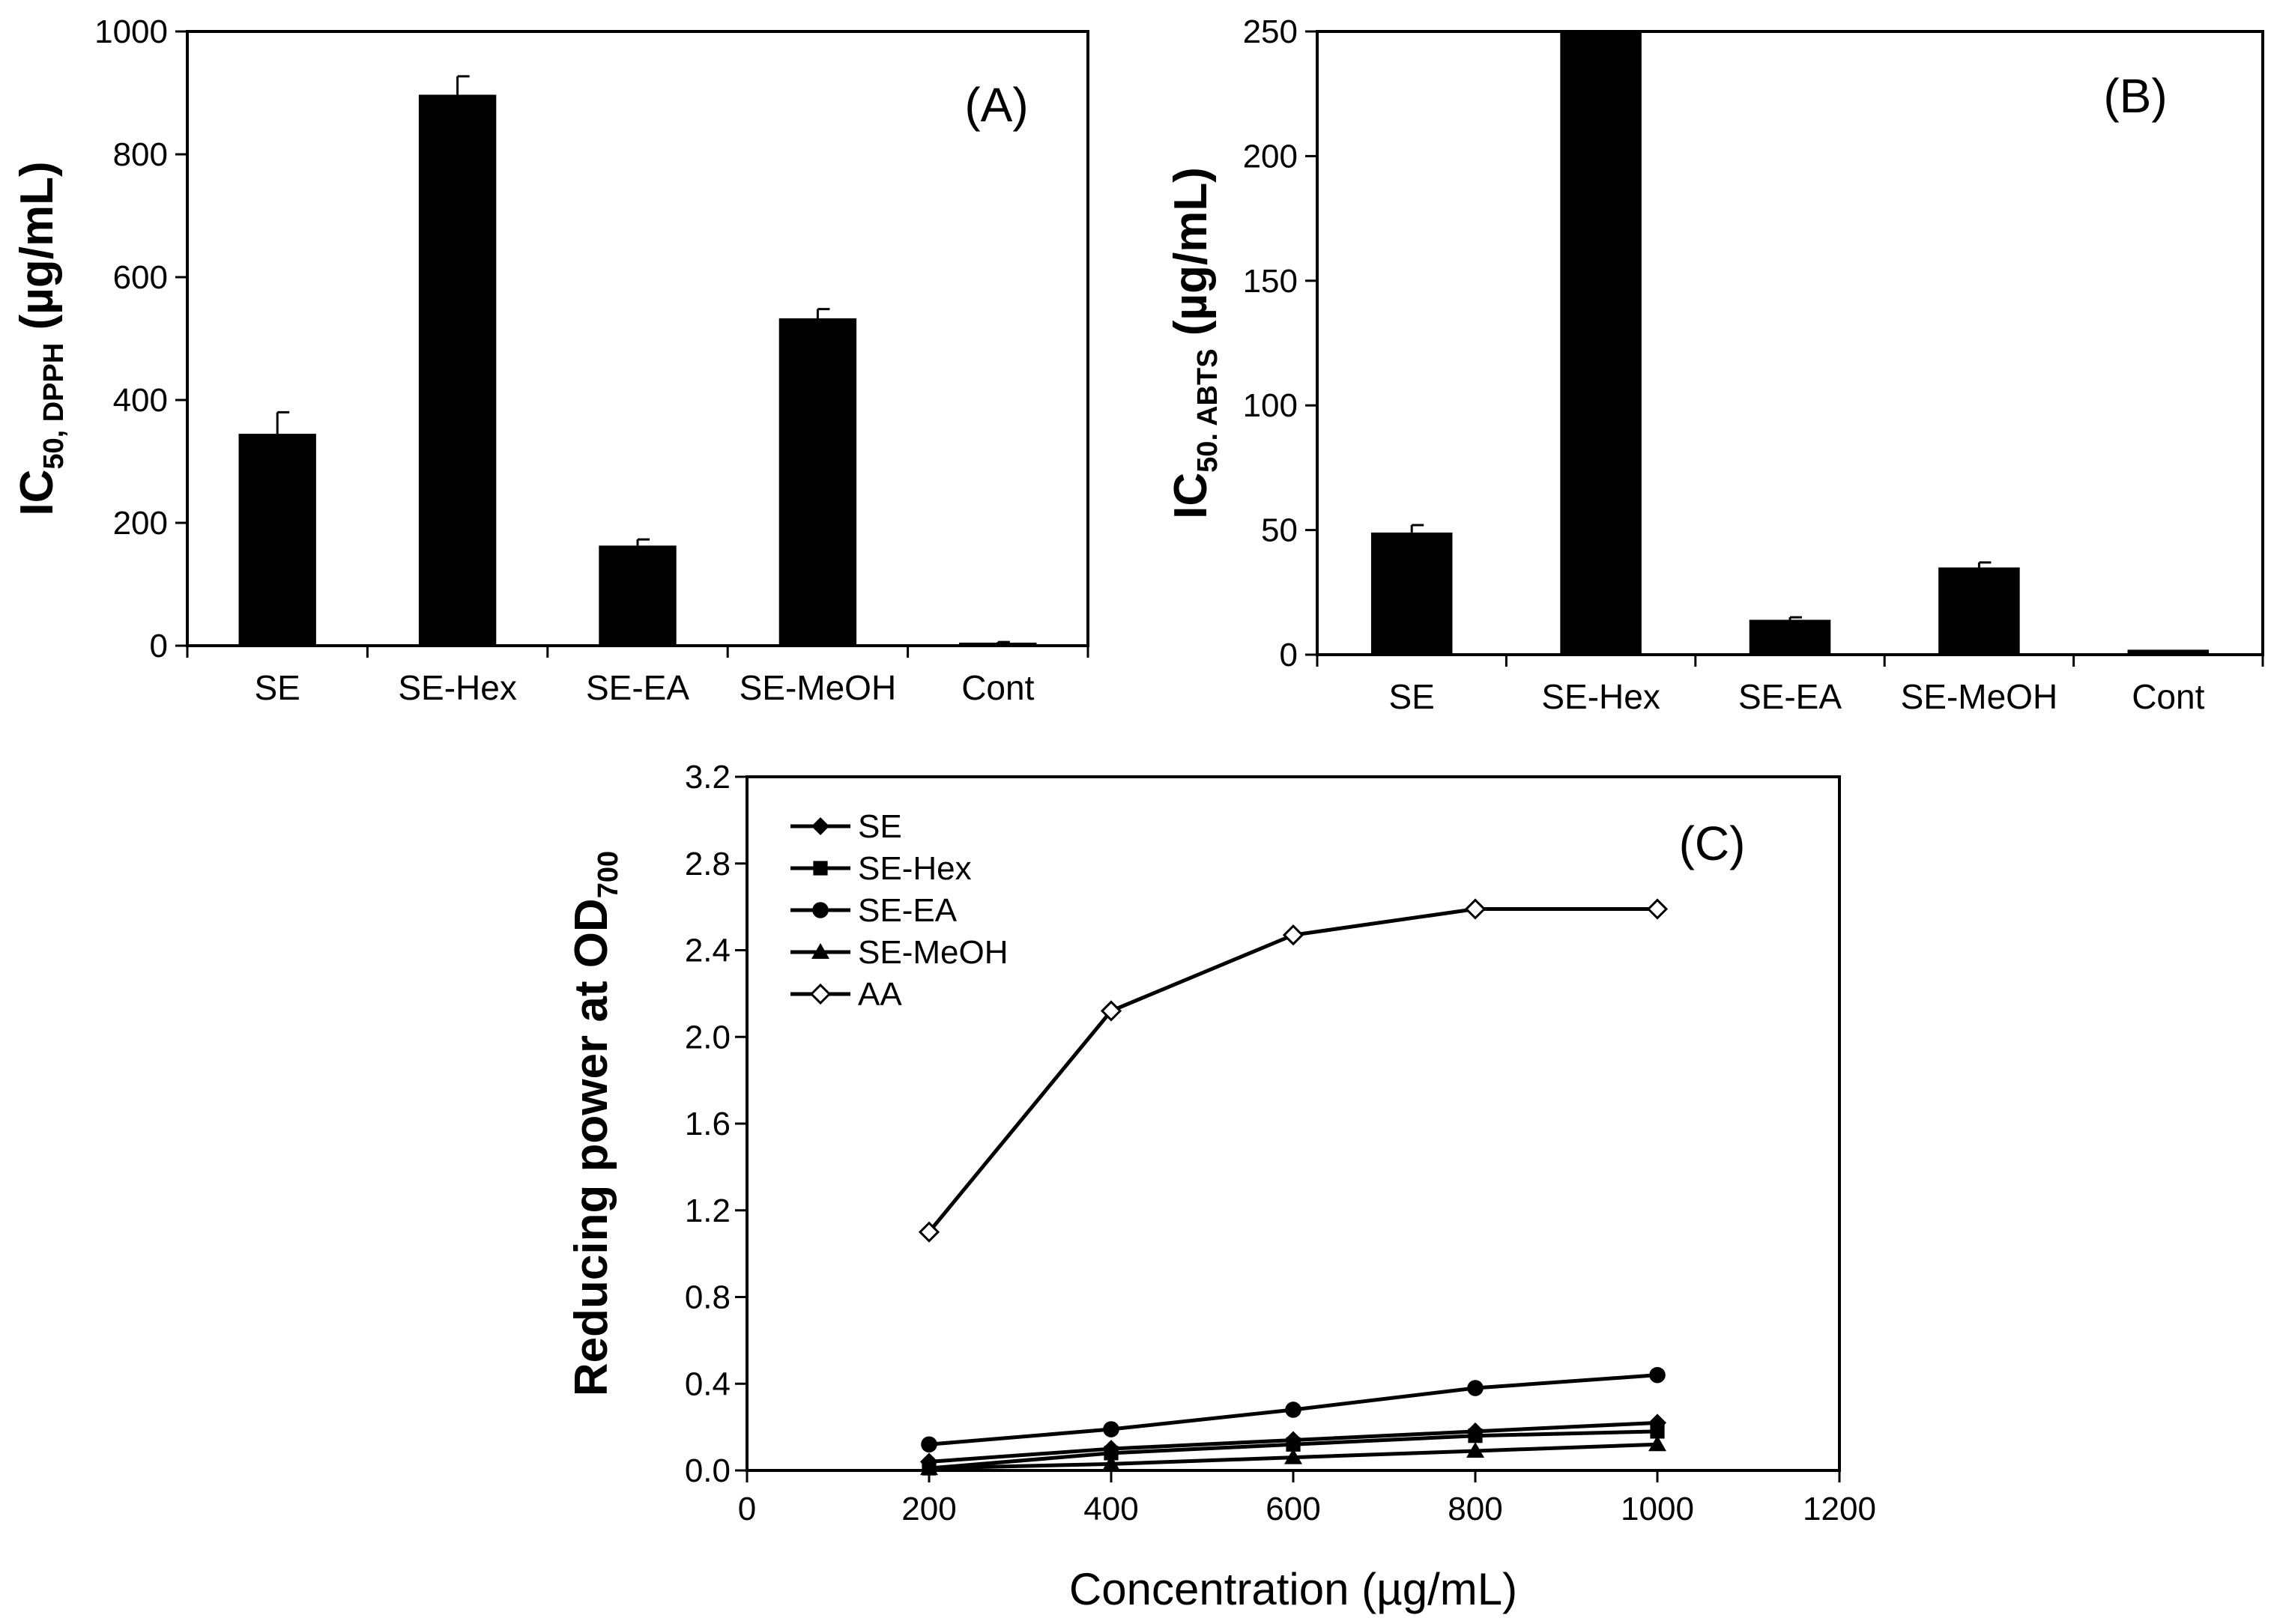  I want to click on y-tick-label: 3.2, so click(708, 777).